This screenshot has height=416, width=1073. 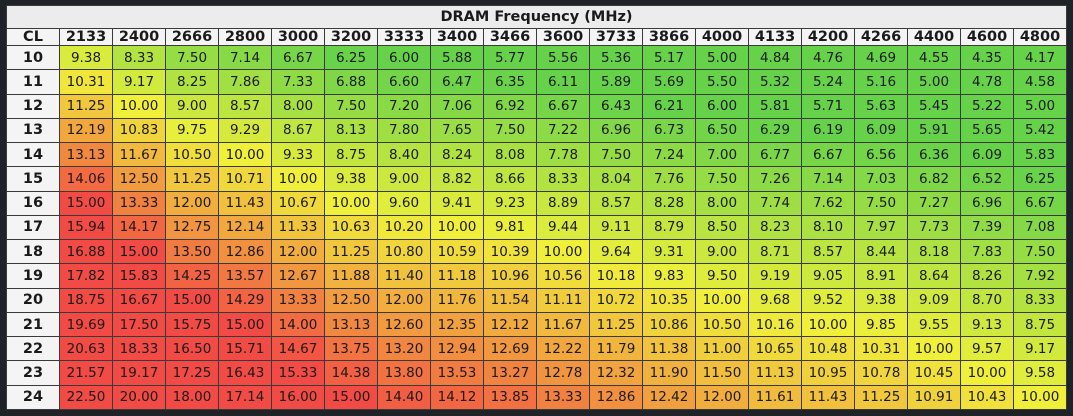 What do you see at coordinates (139, 276) in the screenshot?
I see `latency-cell: 15.83` at bounding box center [139, 276].